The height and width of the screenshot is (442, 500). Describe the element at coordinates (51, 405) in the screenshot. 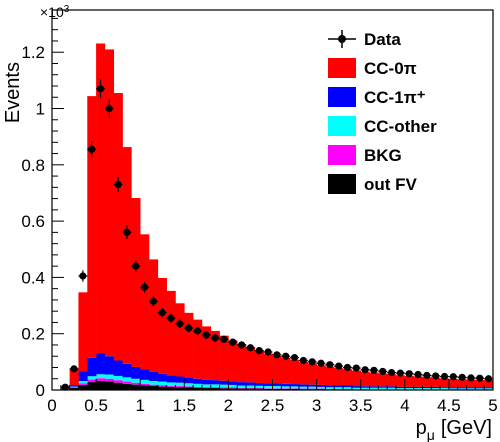

I see `x-tick-label-0: 0` at that location.